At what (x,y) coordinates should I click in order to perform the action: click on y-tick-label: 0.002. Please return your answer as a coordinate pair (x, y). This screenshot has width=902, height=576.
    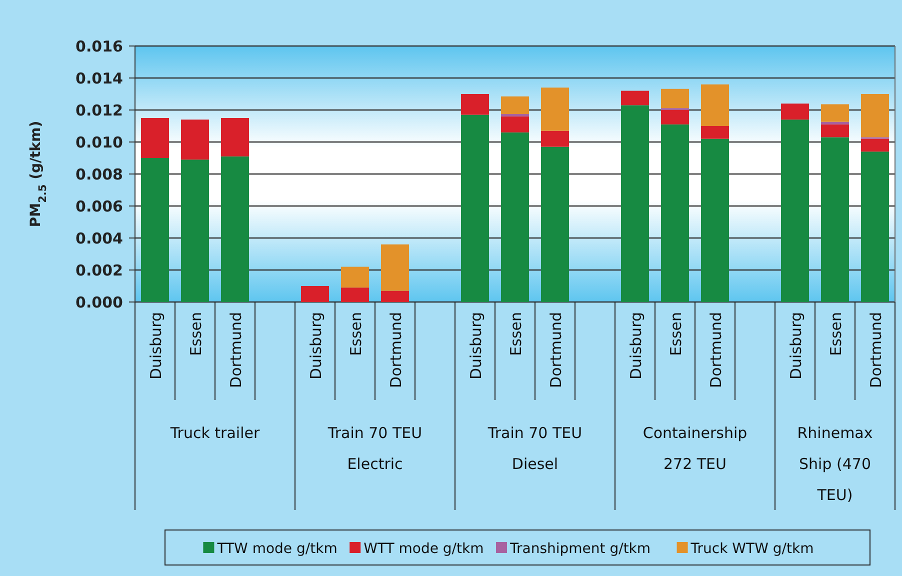
    Looking at the image, I should click on (99, 270).